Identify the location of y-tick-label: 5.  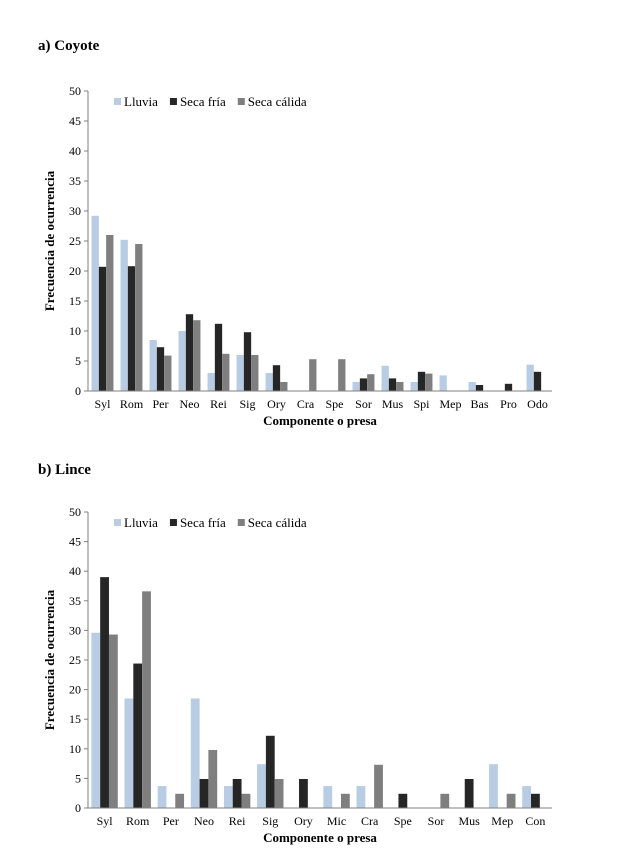
(78, 778).